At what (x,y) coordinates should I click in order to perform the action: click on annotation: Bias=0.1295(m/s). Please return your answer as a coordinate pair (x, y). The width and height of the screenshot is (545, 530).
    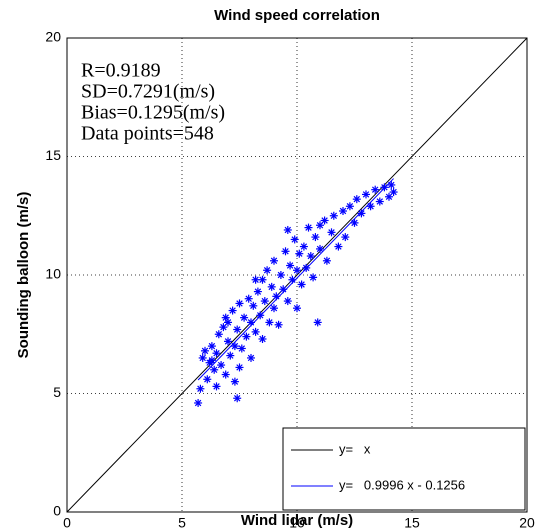
    Looking at the image, I should click on (153, 113).